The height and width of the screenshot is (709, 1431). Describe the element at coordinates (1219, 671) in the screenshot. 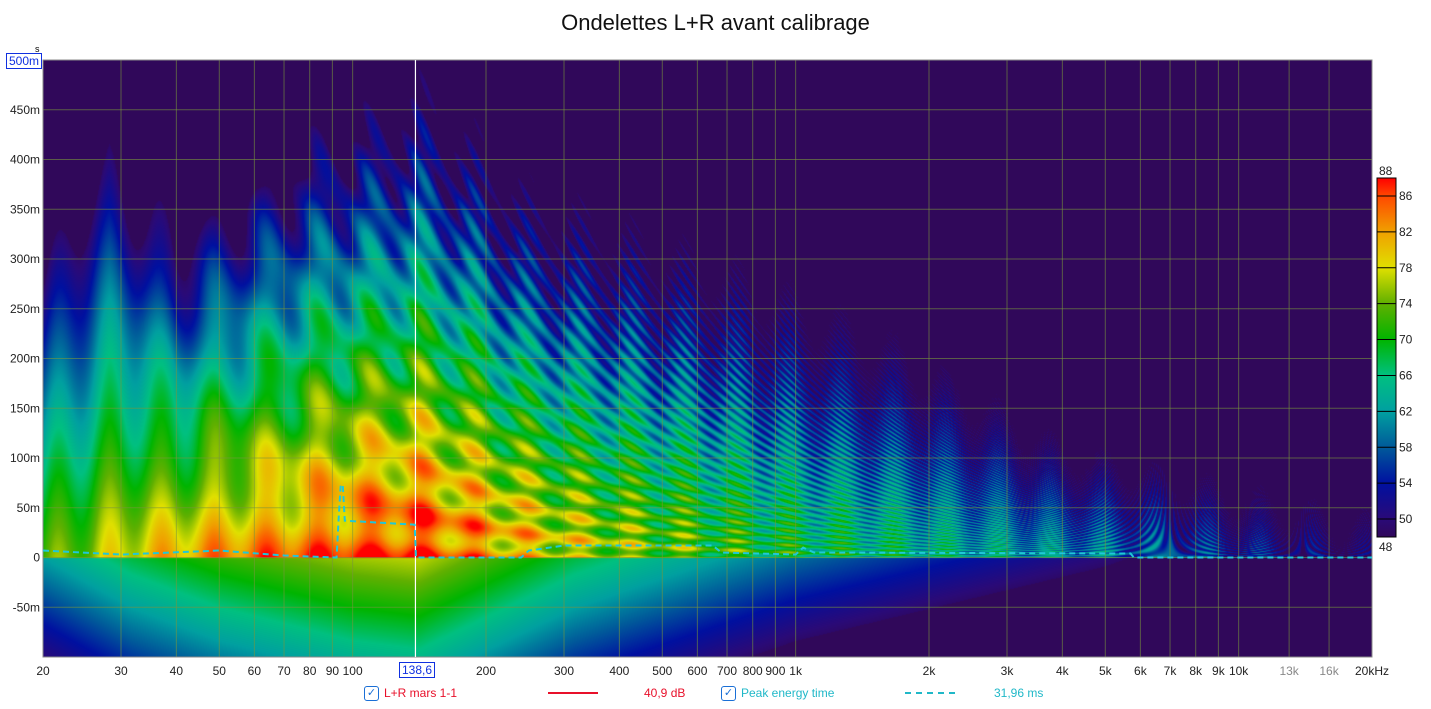

I see `x-tick-label: 9k` at that location.